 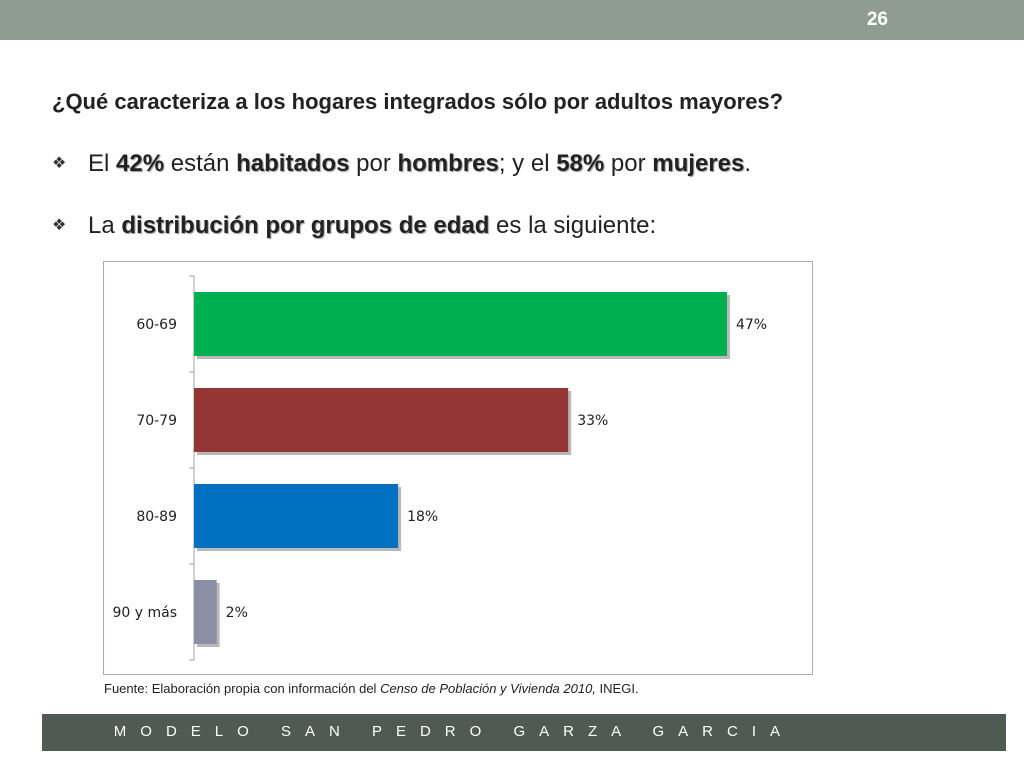 What do you see at coordinates (237, 613) in the screenshot?
I see `data-label: 2%` at bounding box center [237, 613].